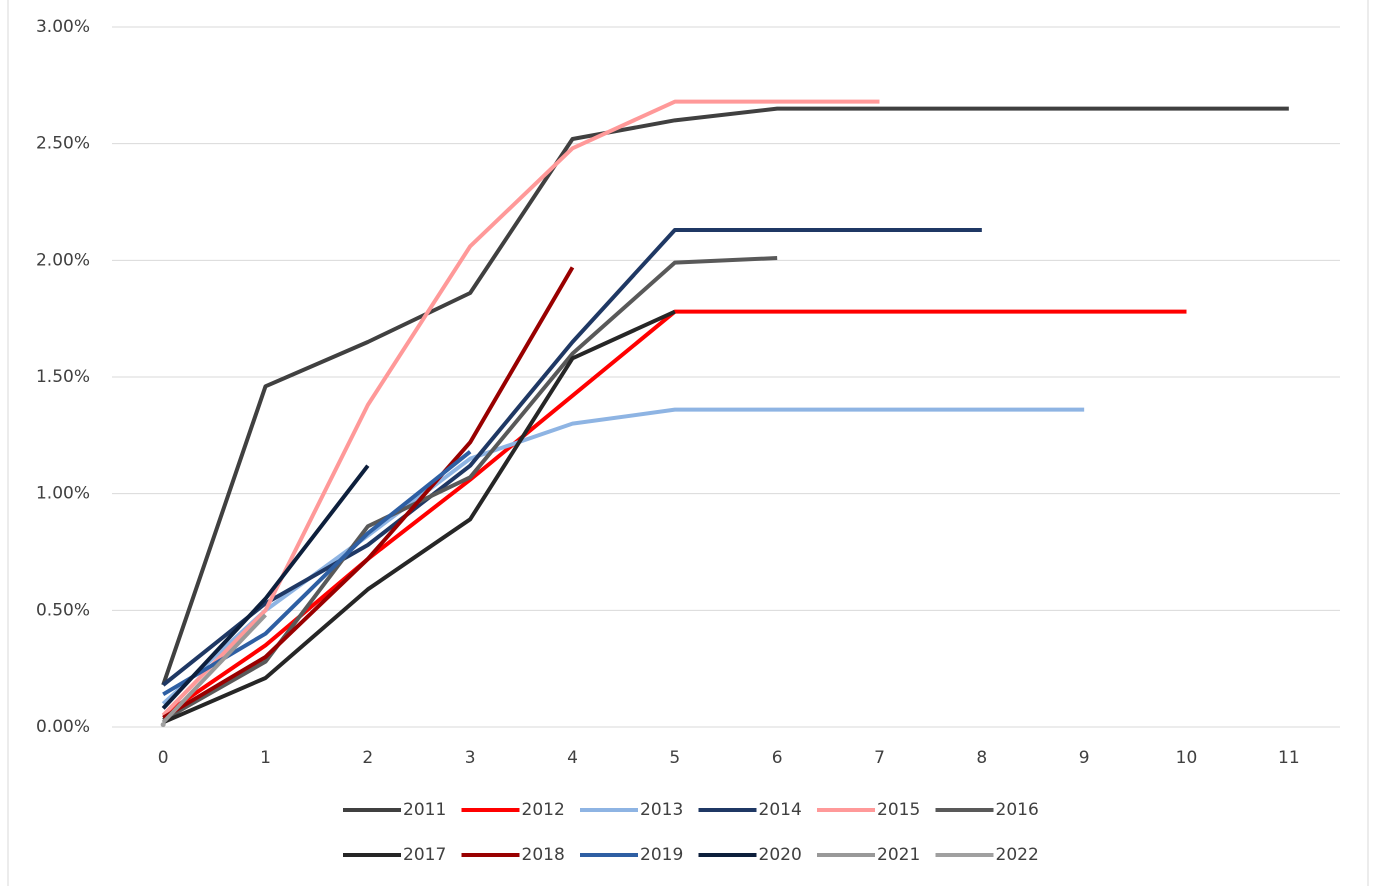 The image size is (1375, 886). I want to click on y-tick-label: 0.50%, so click(63, 610).